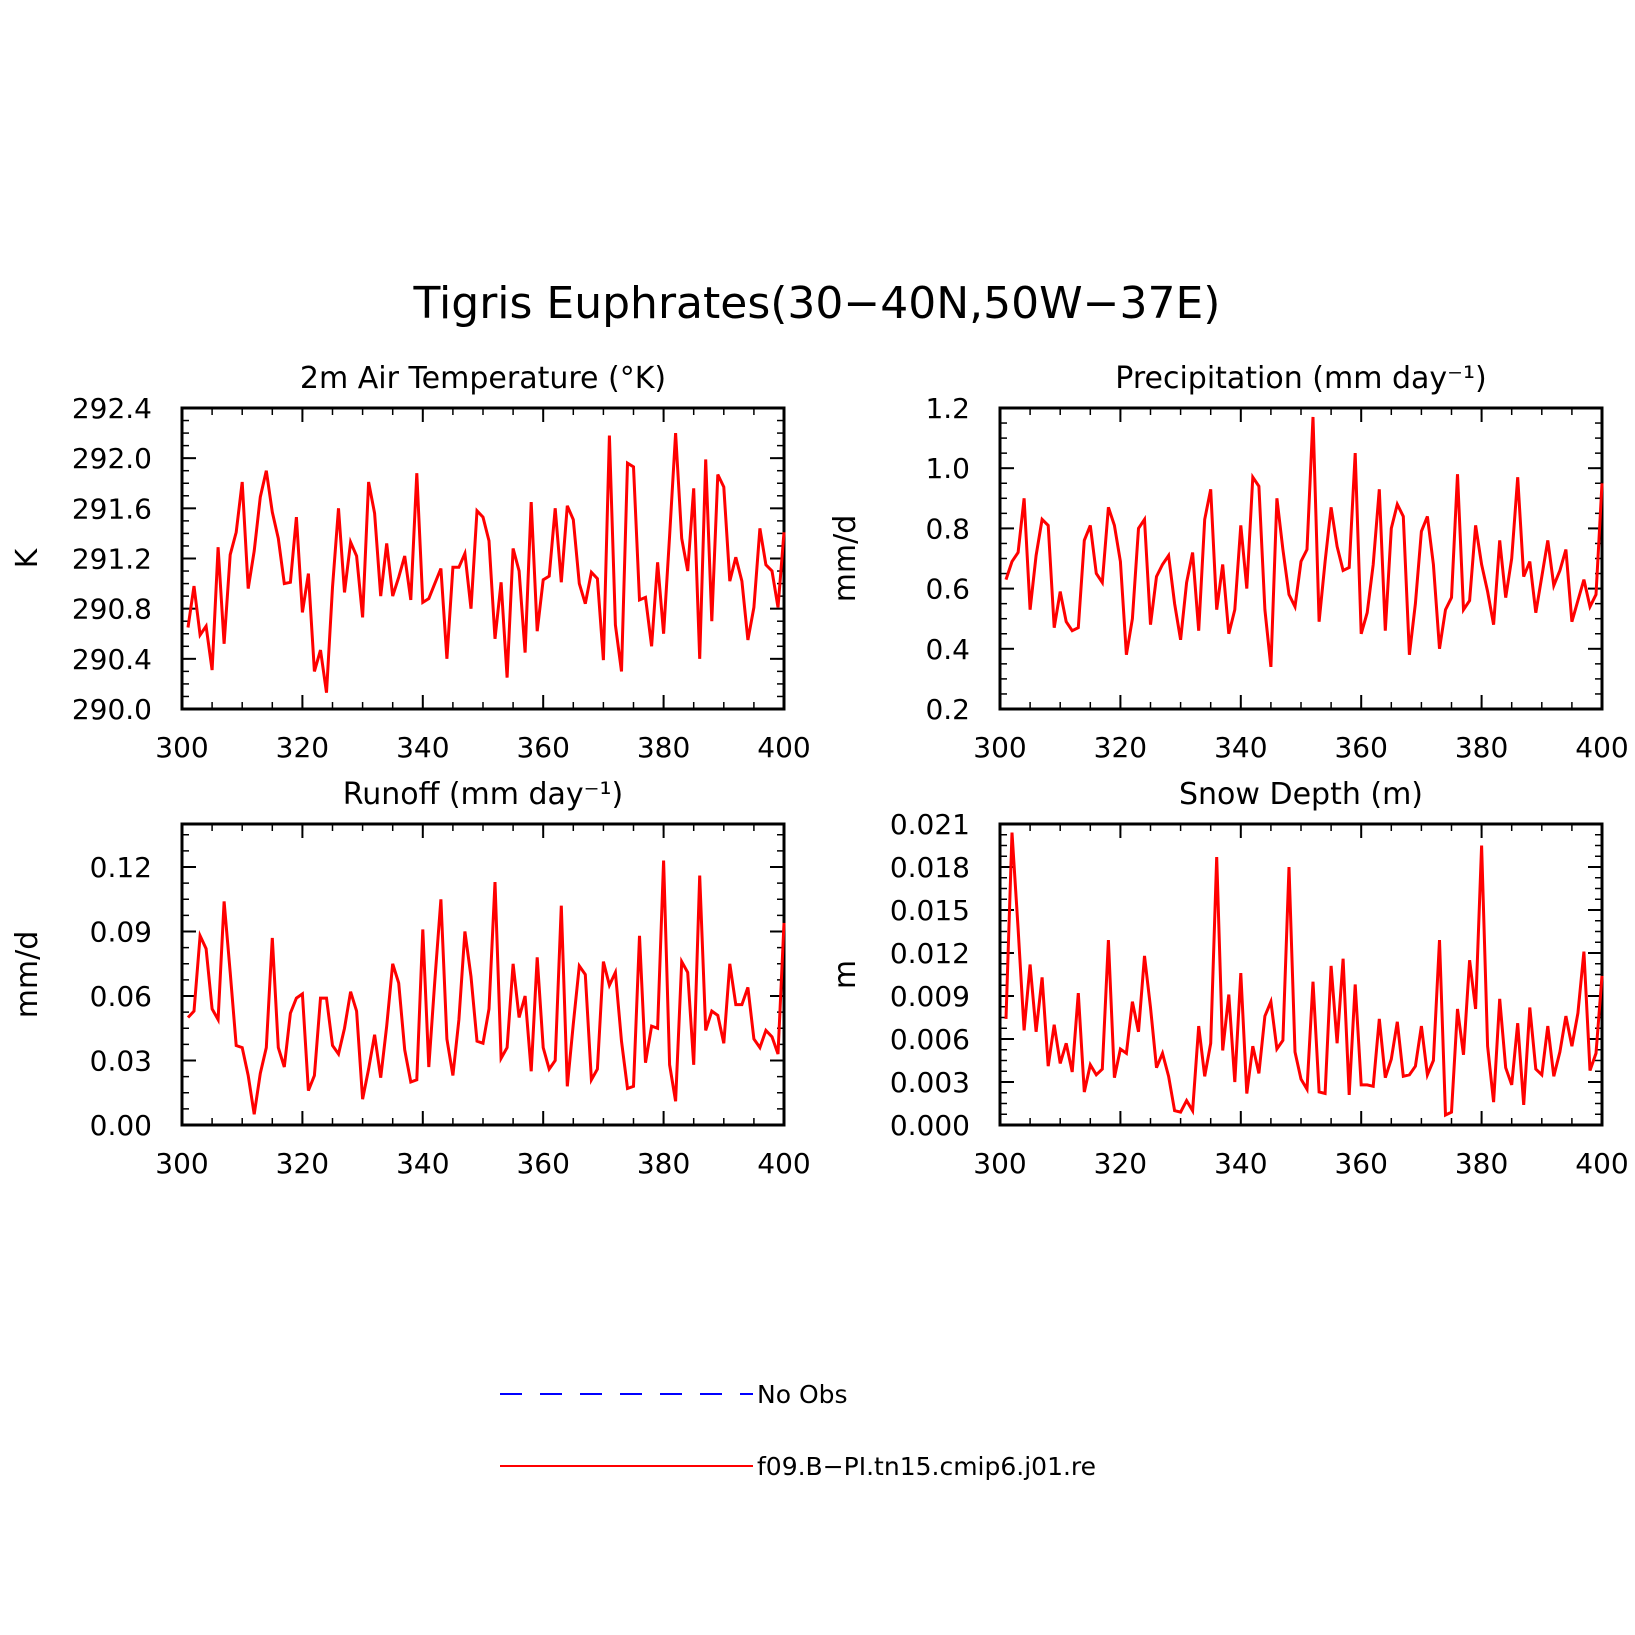 The width and height of the screenshot is (1635, 1635). I want to click on panel-3-ytick-label-0: 0.00, so click(121, 1125).